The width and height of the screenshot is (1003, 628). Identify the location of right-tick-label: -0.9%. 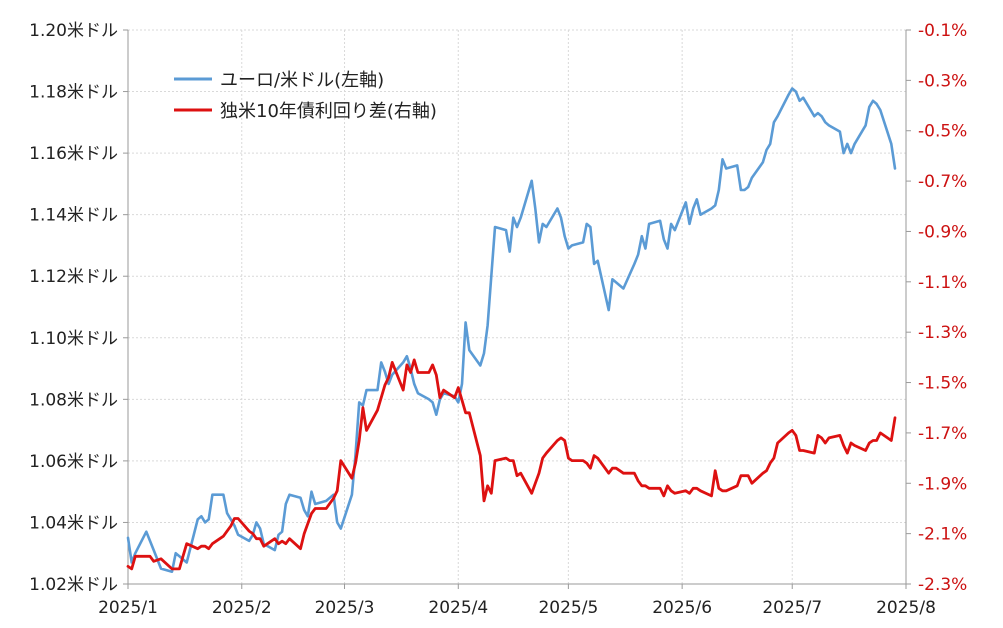
(942, 232).